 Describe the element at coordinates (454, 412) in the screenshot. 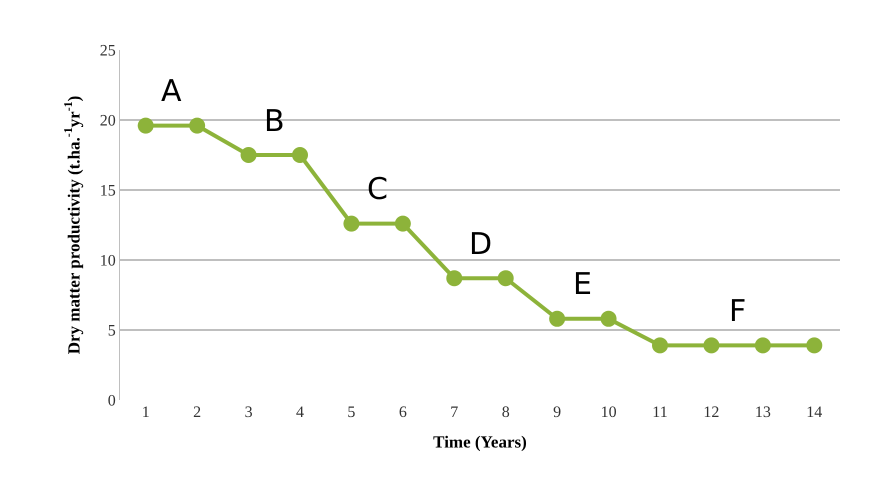

I see `x-tick-label: 7` at that location.